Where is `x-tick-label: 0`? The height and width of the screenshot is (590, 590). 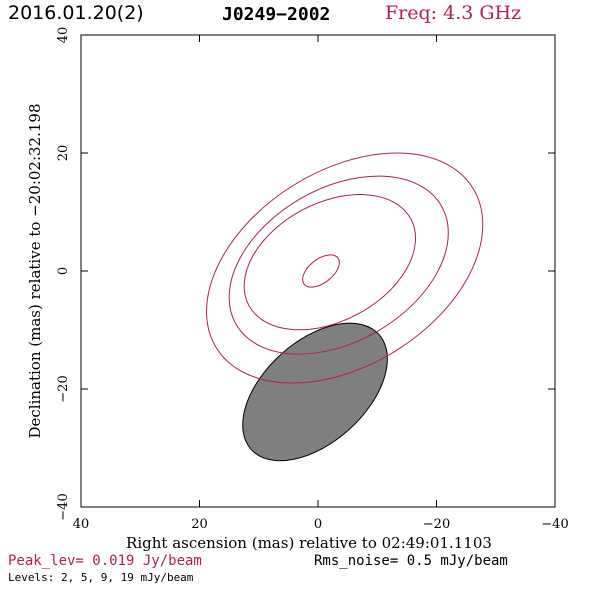
x-tick-label: 0 is located at coordinates (318, 524).